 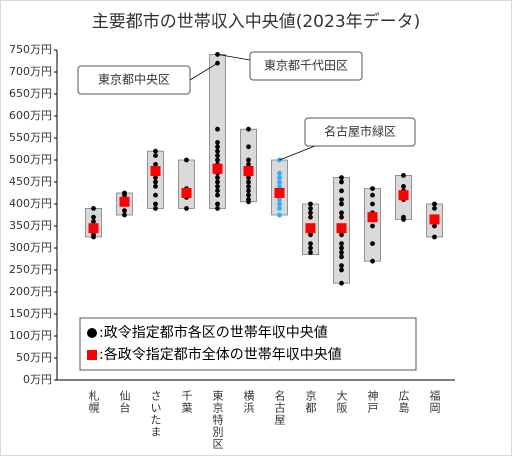 What do you see at coordinates (279, 407) in the screenshot?
I see `x-tick-label: 名古屋` at bounding box center [279, 407].